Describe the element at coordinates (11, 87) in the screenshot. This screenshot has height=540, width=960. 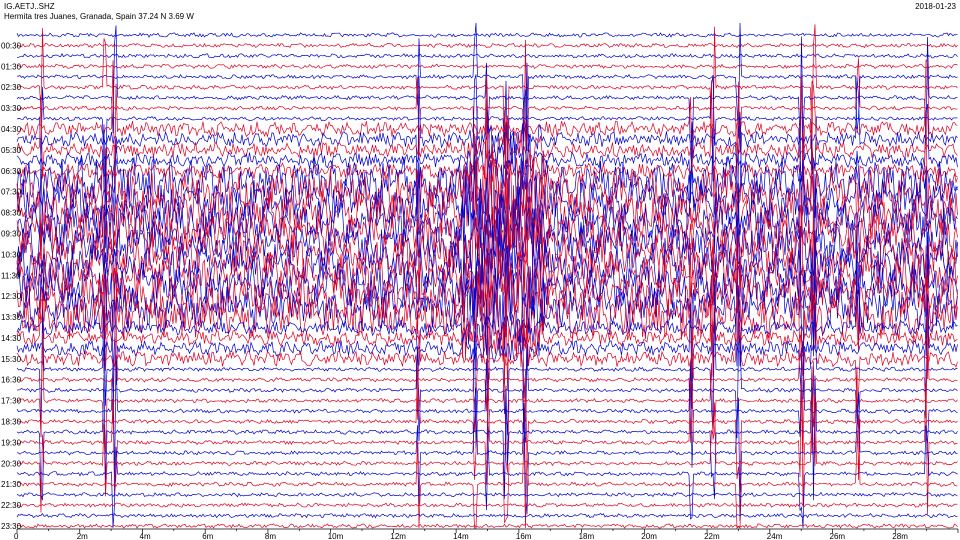
I see `row-label-0230: 02:30` at that location.